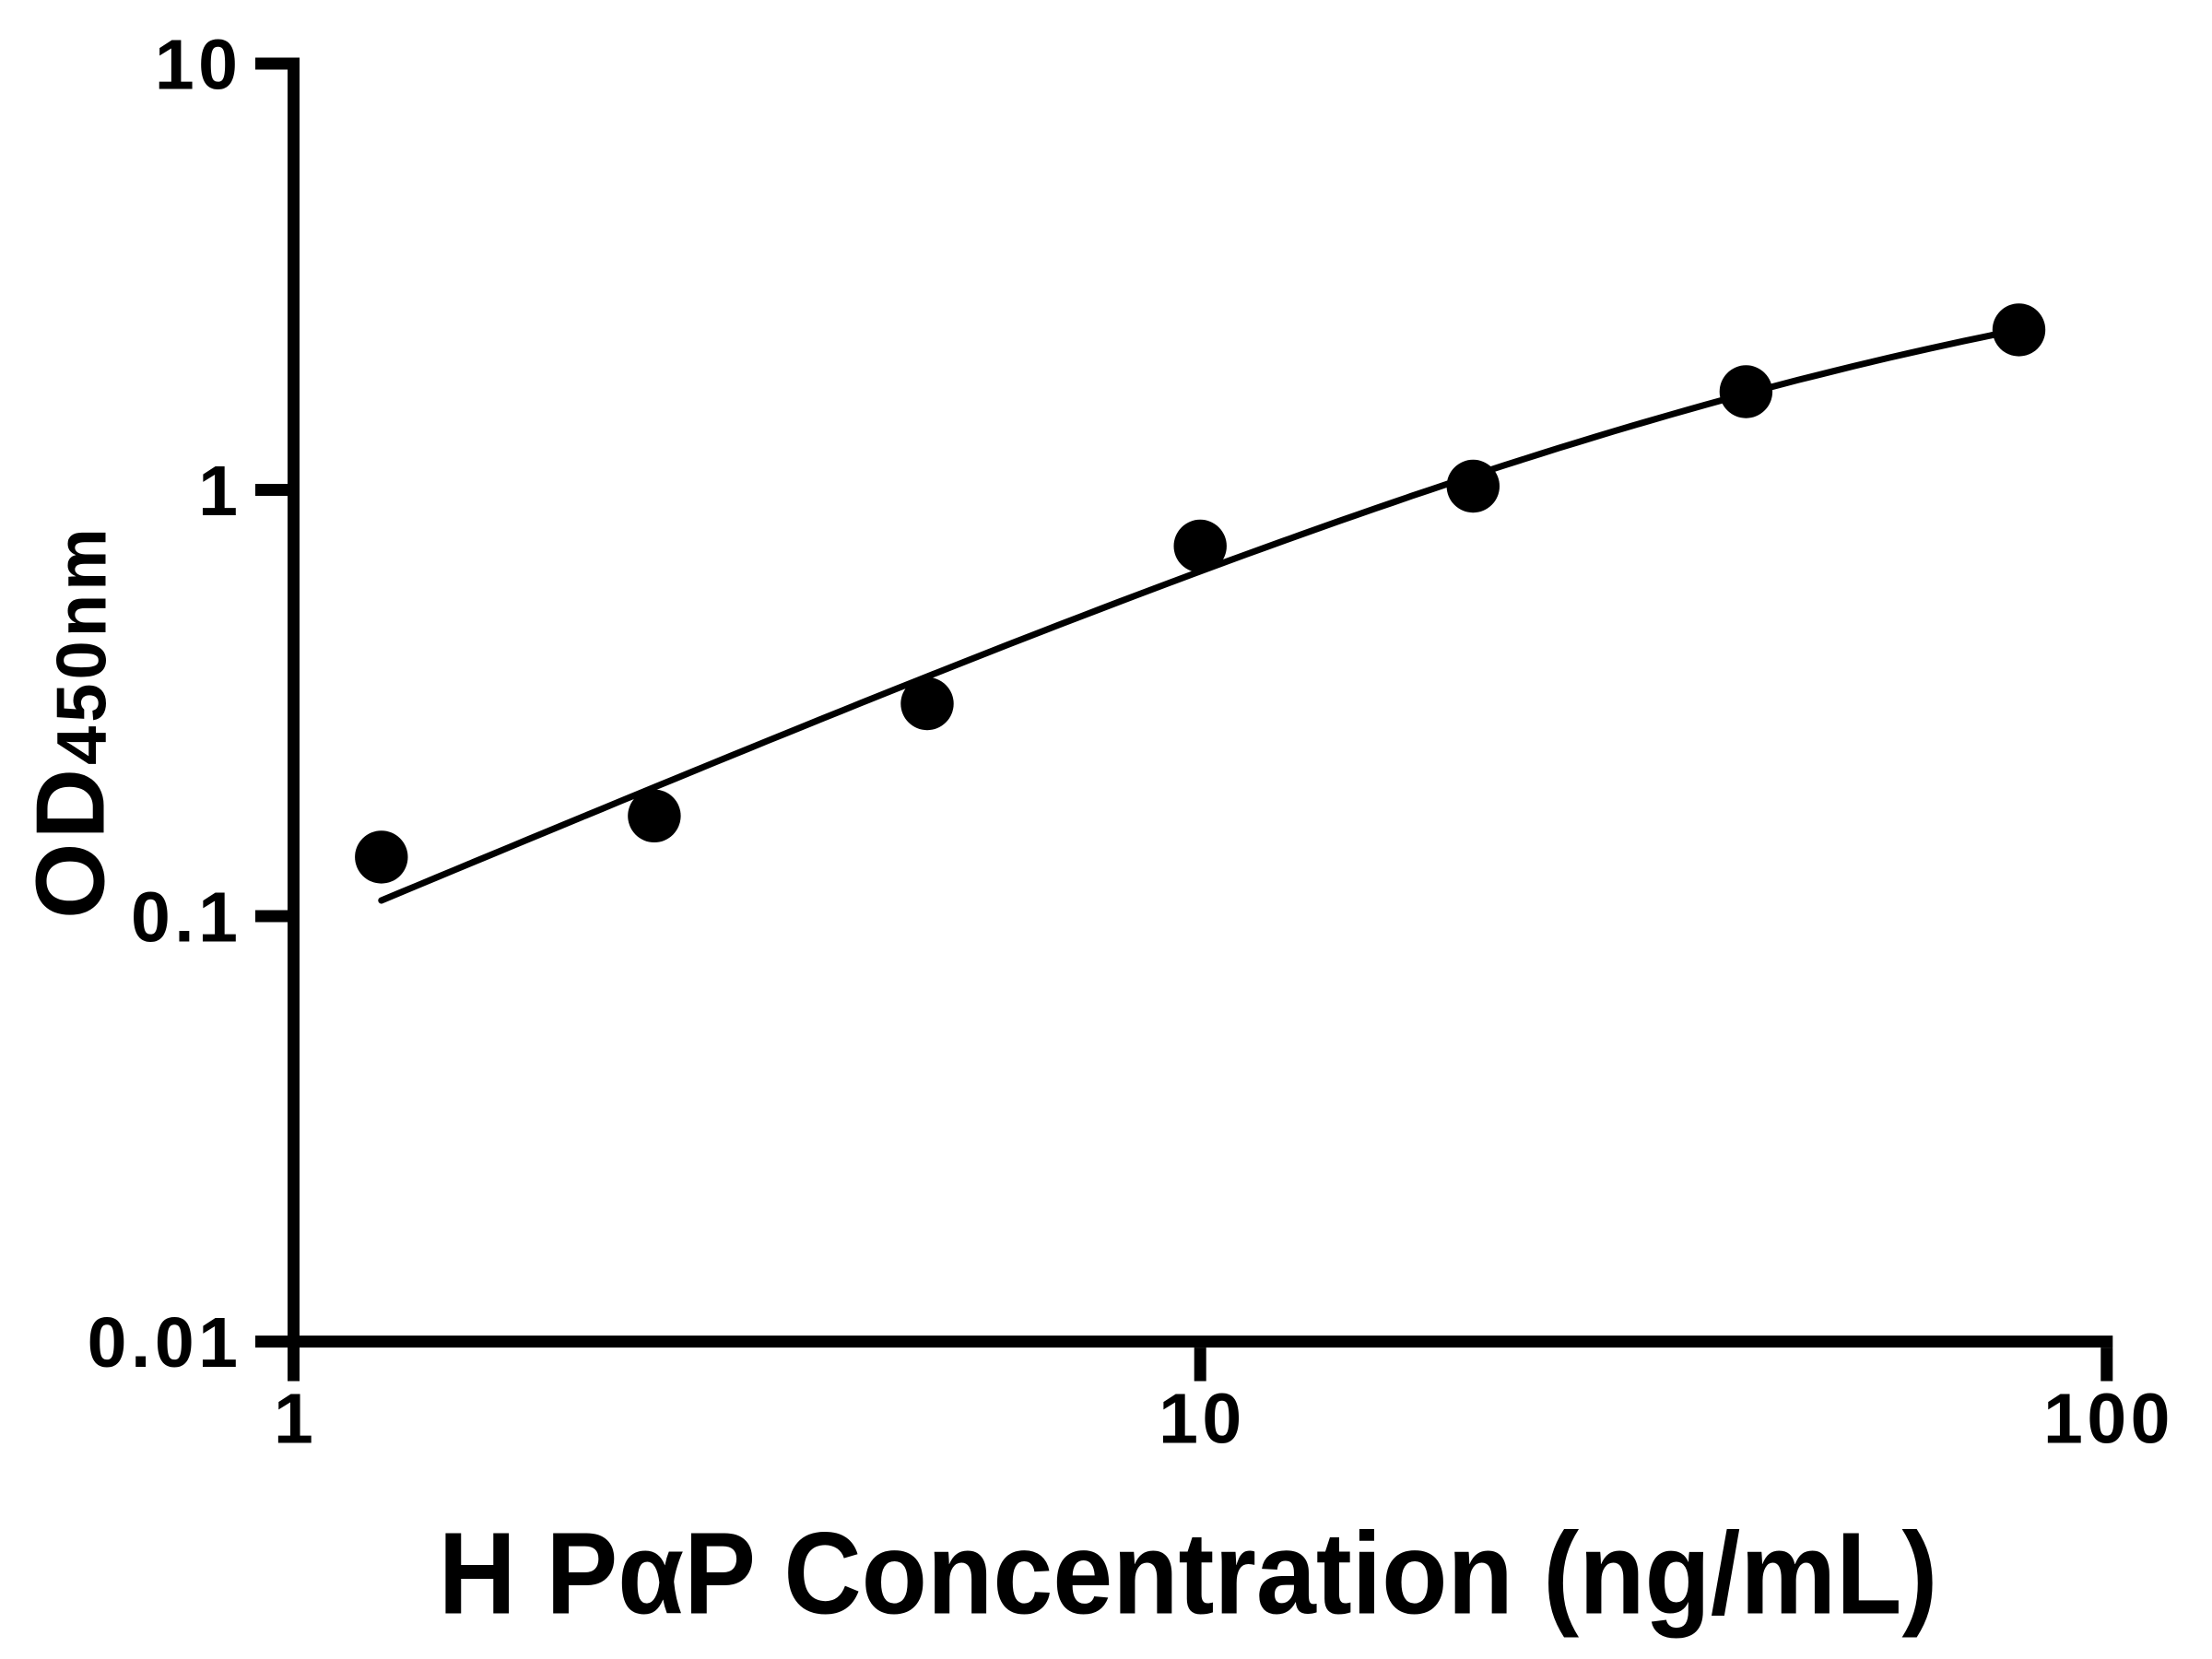  I want to click on svg-text: 100, so click(2108, 1419).